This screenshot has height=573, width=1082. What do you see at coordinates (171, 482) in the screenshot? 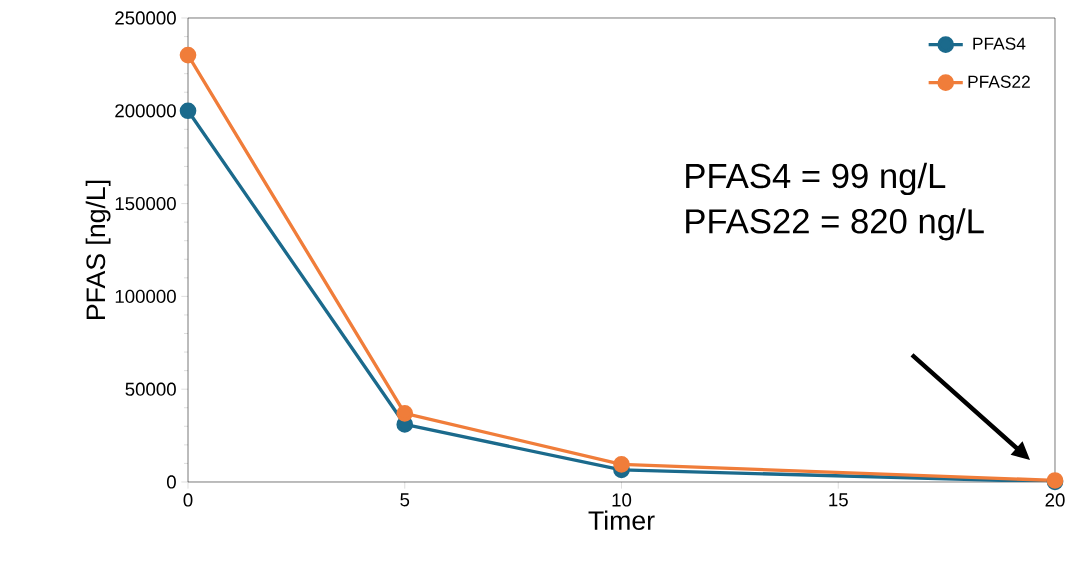
I see `y-tick-label: 0` at bounding box center [171, 482].